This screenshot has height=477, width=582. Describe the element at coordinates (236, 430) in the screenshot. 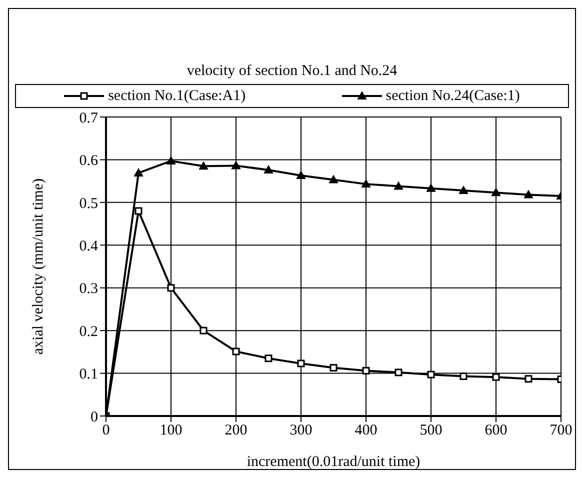

I see `x-tick-label: 200` at that location.